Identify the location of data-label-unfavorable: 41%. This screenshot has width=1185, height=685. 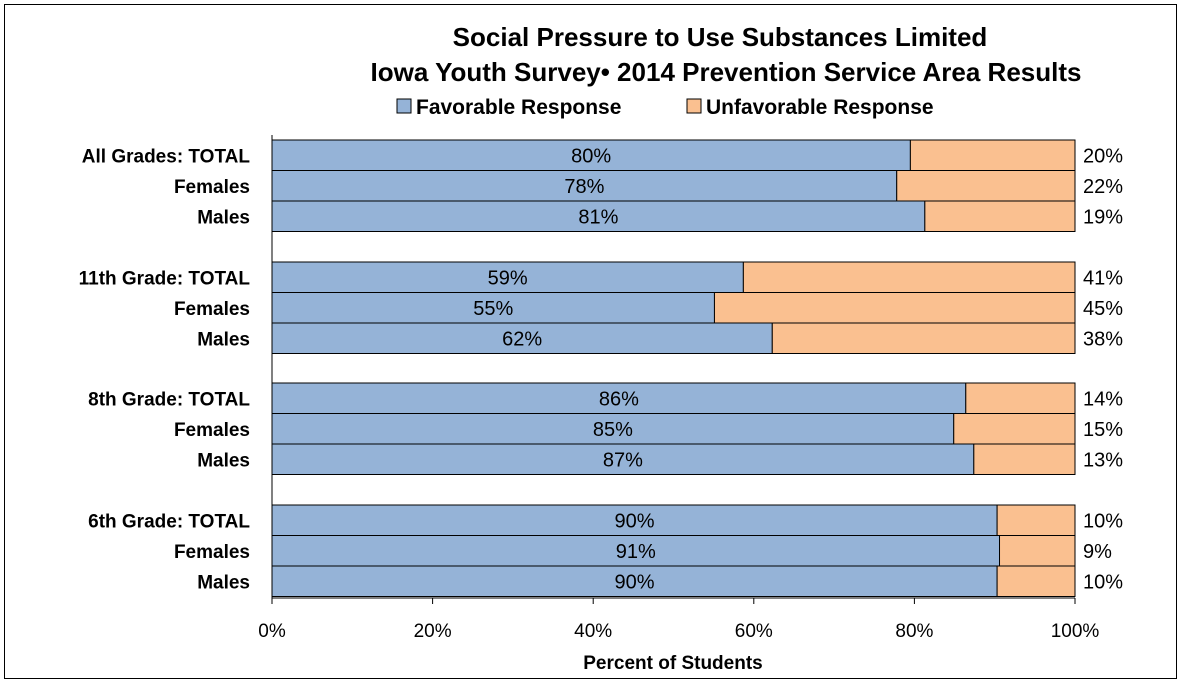
(1103, 278).